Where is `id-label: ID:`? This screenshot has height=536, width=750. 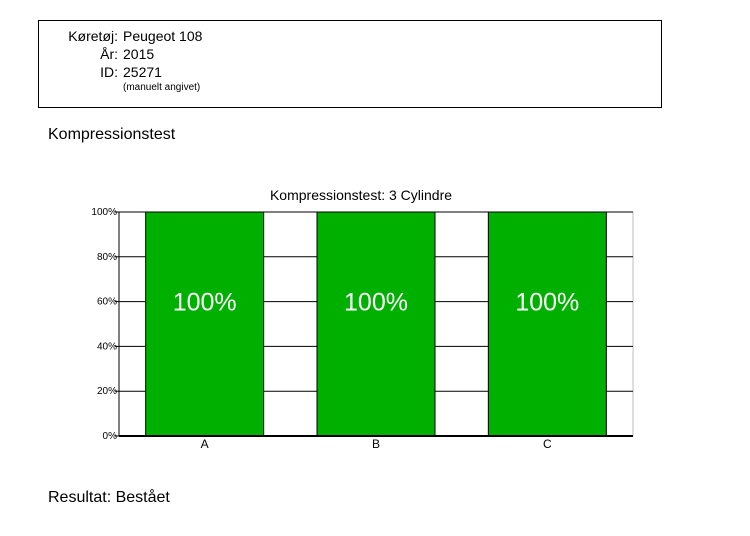
id-label: ID: is located at coordinates (109, 72).